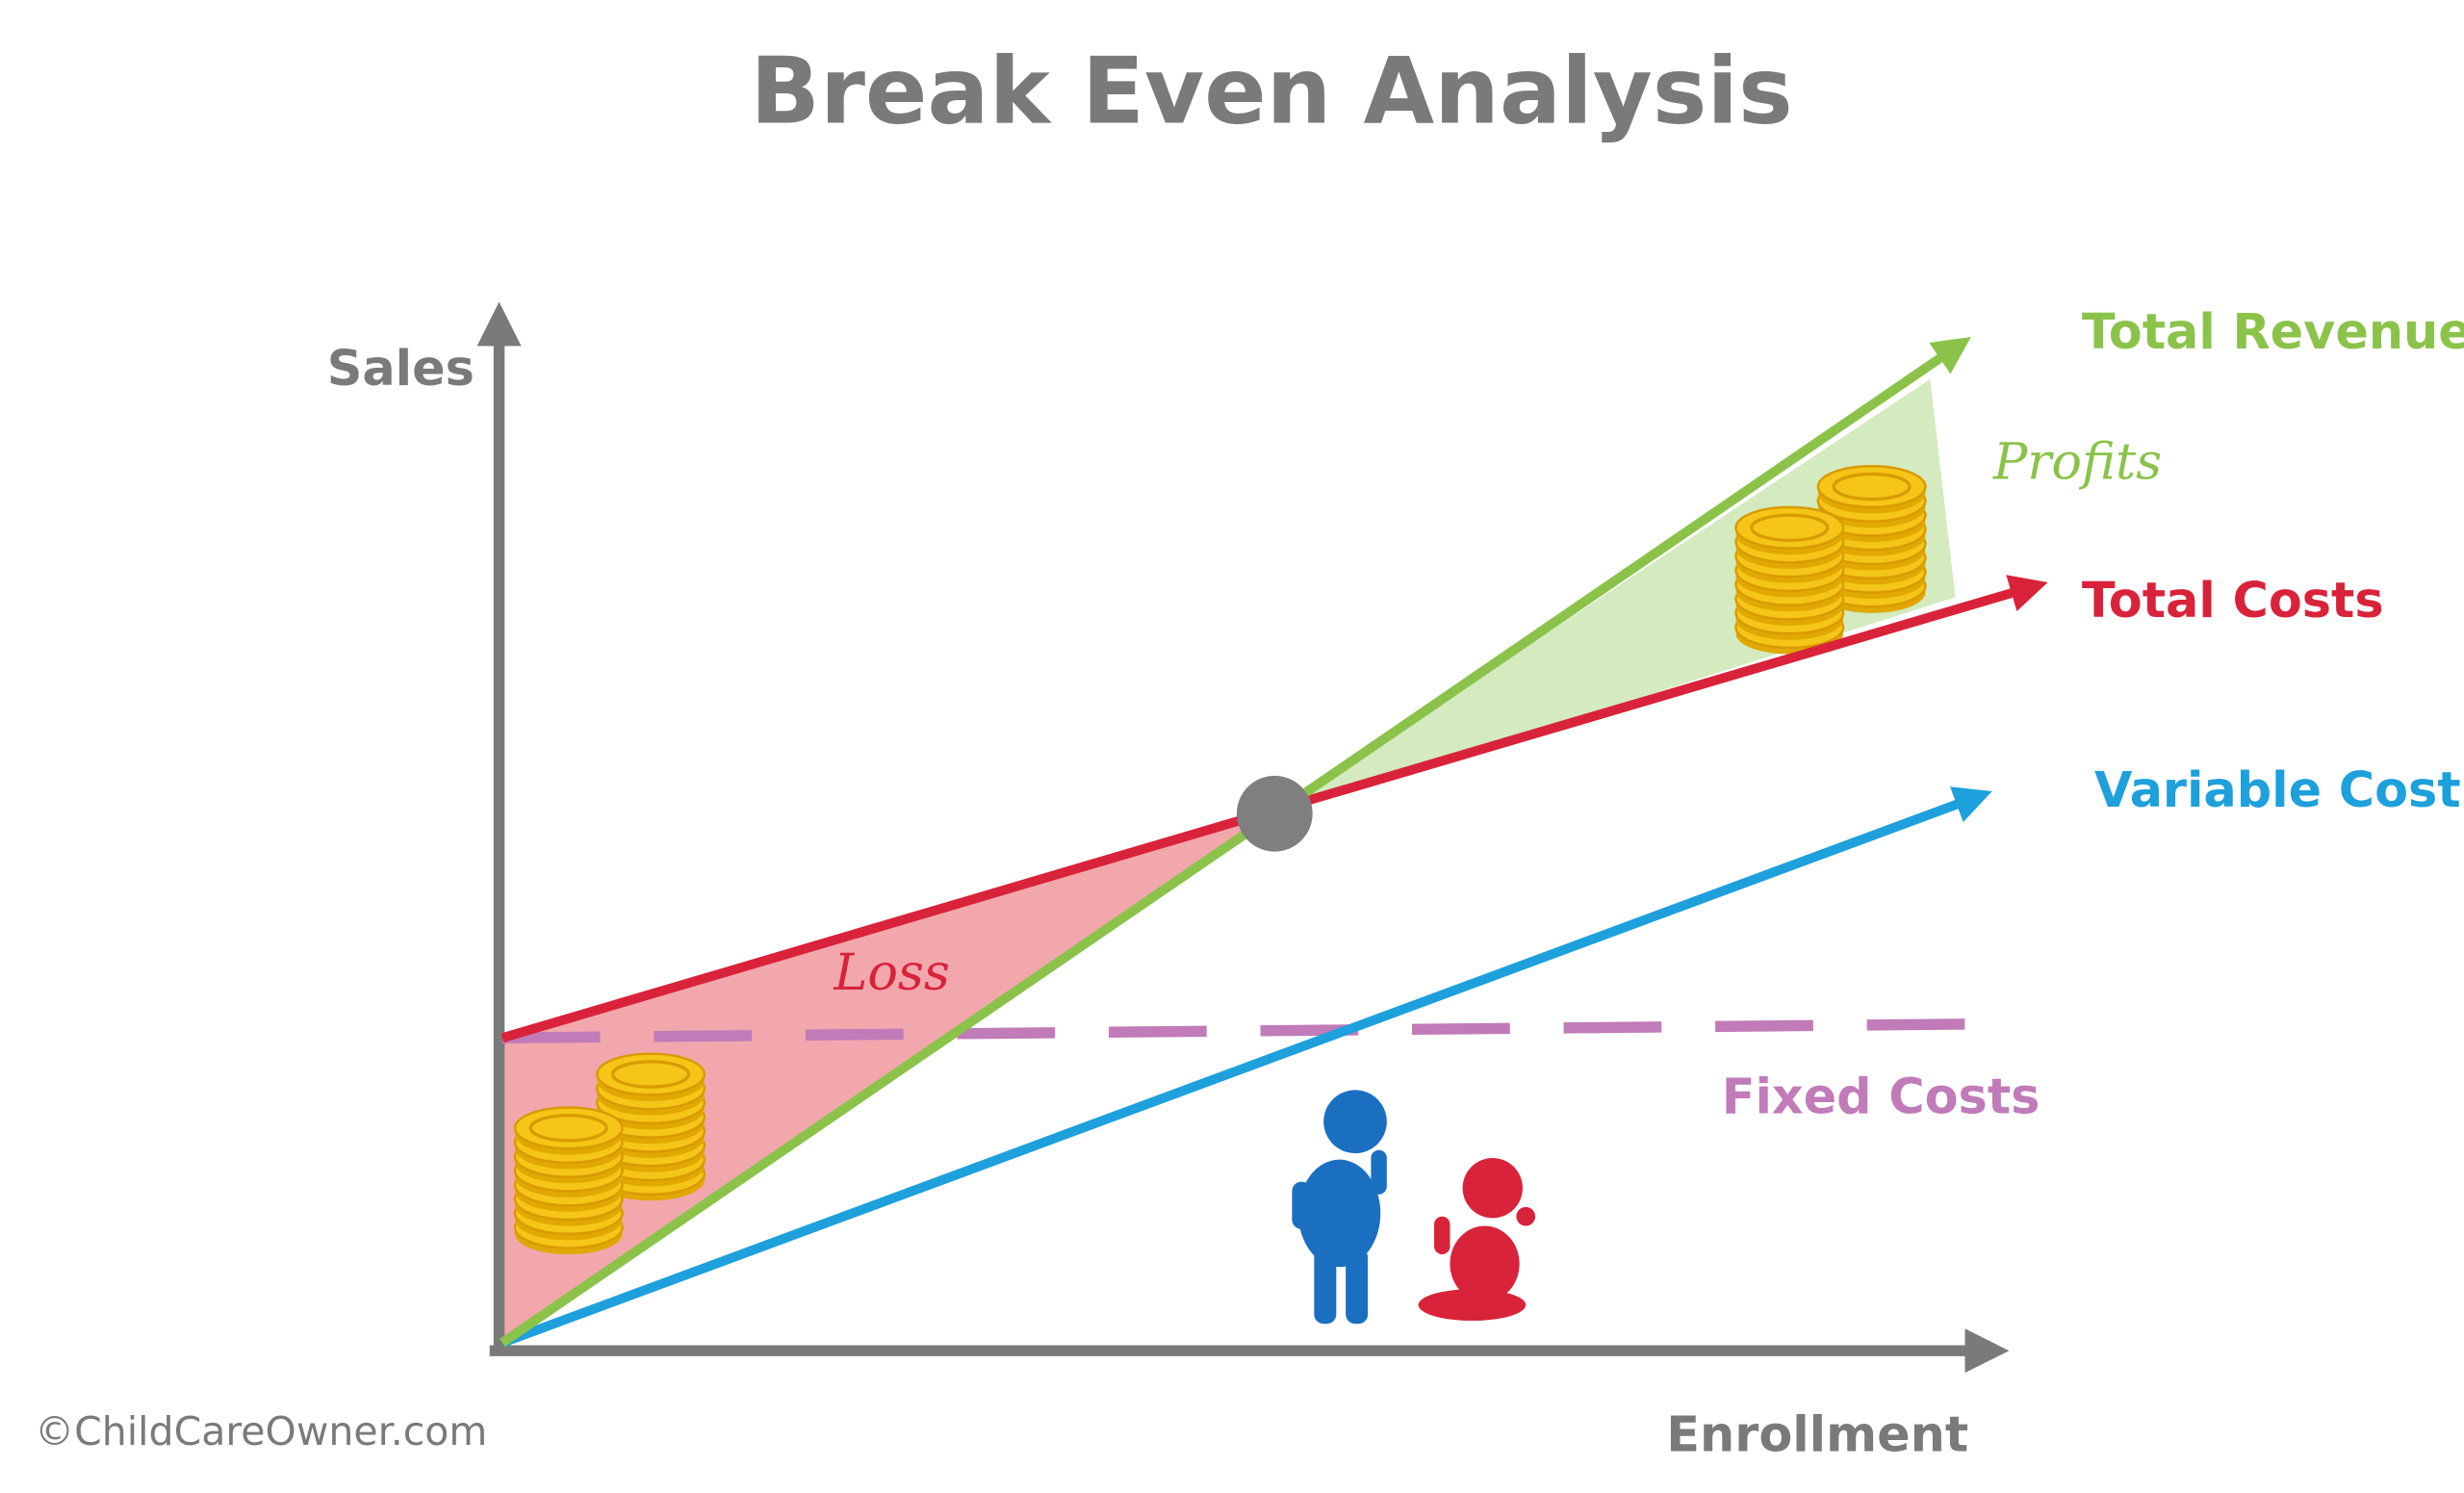 The height and width of the screenshot is (1493, 2464). What do you see at coordinates (1414, 1208) in the screenshot?
I see `kids` at bounding box center [1414, 1208].